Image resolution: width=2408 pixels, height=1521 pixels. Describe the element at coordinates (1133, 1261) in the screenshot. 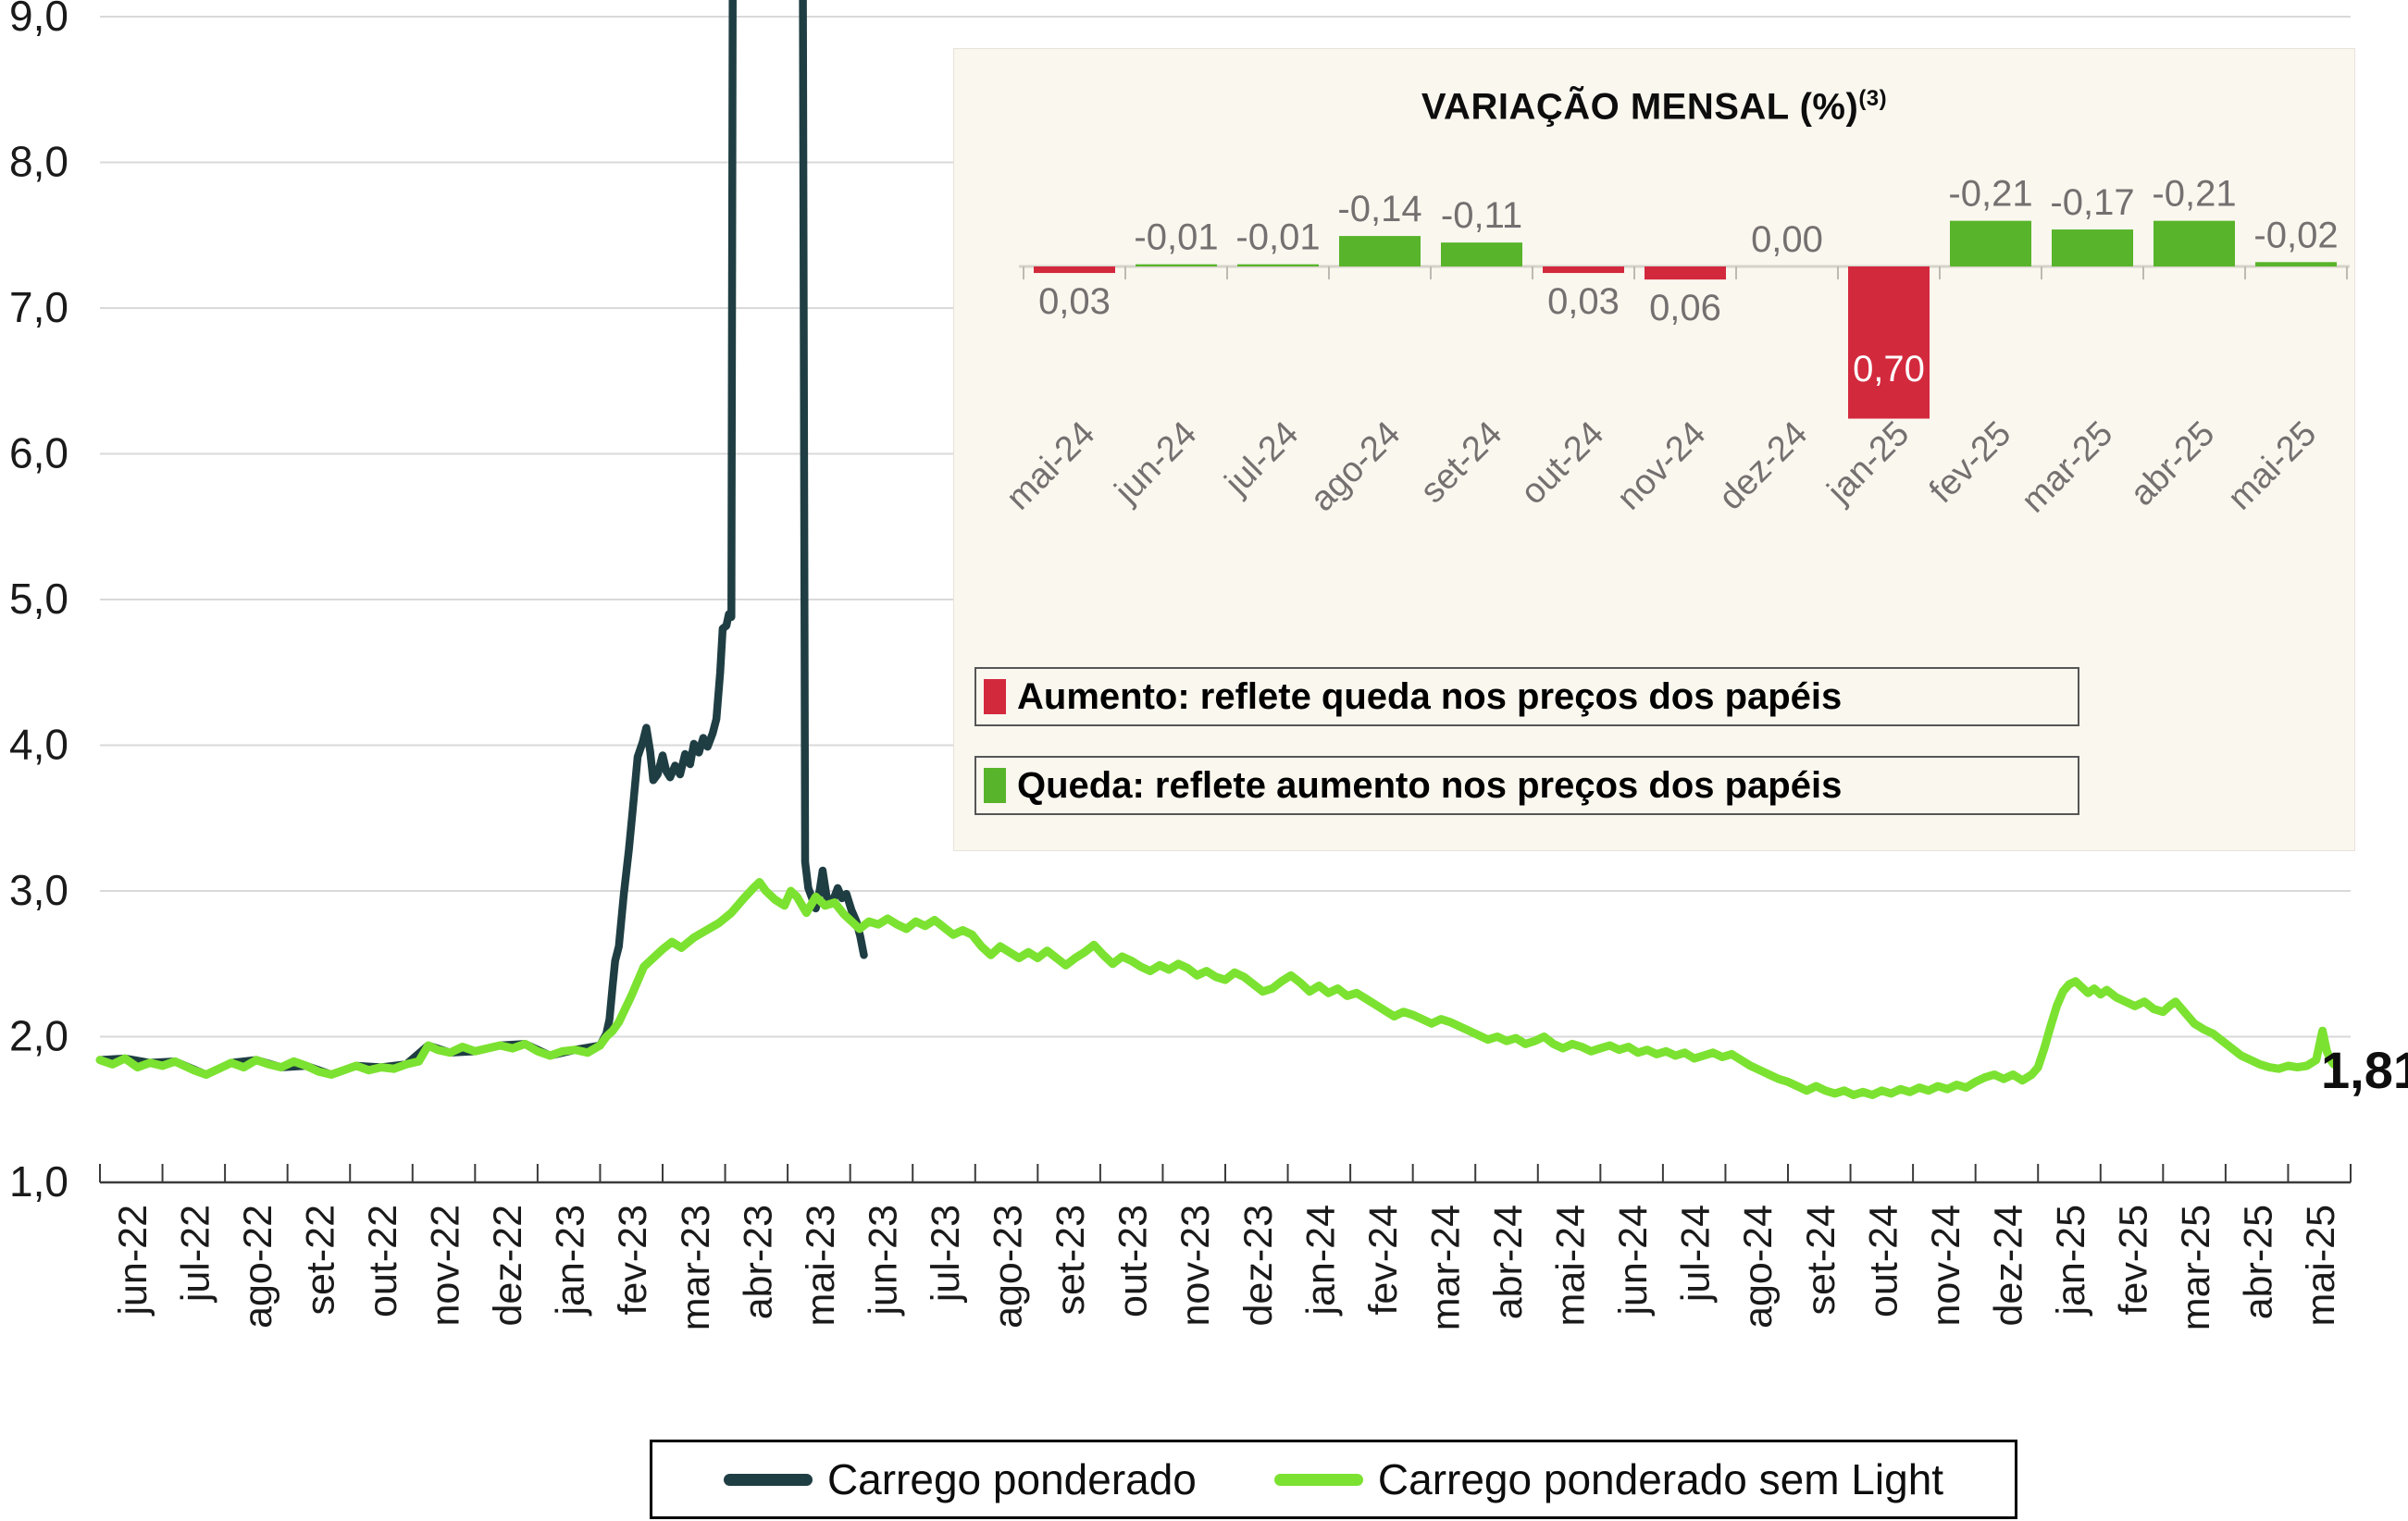

I see `x-tick-label: out-23` at that location.